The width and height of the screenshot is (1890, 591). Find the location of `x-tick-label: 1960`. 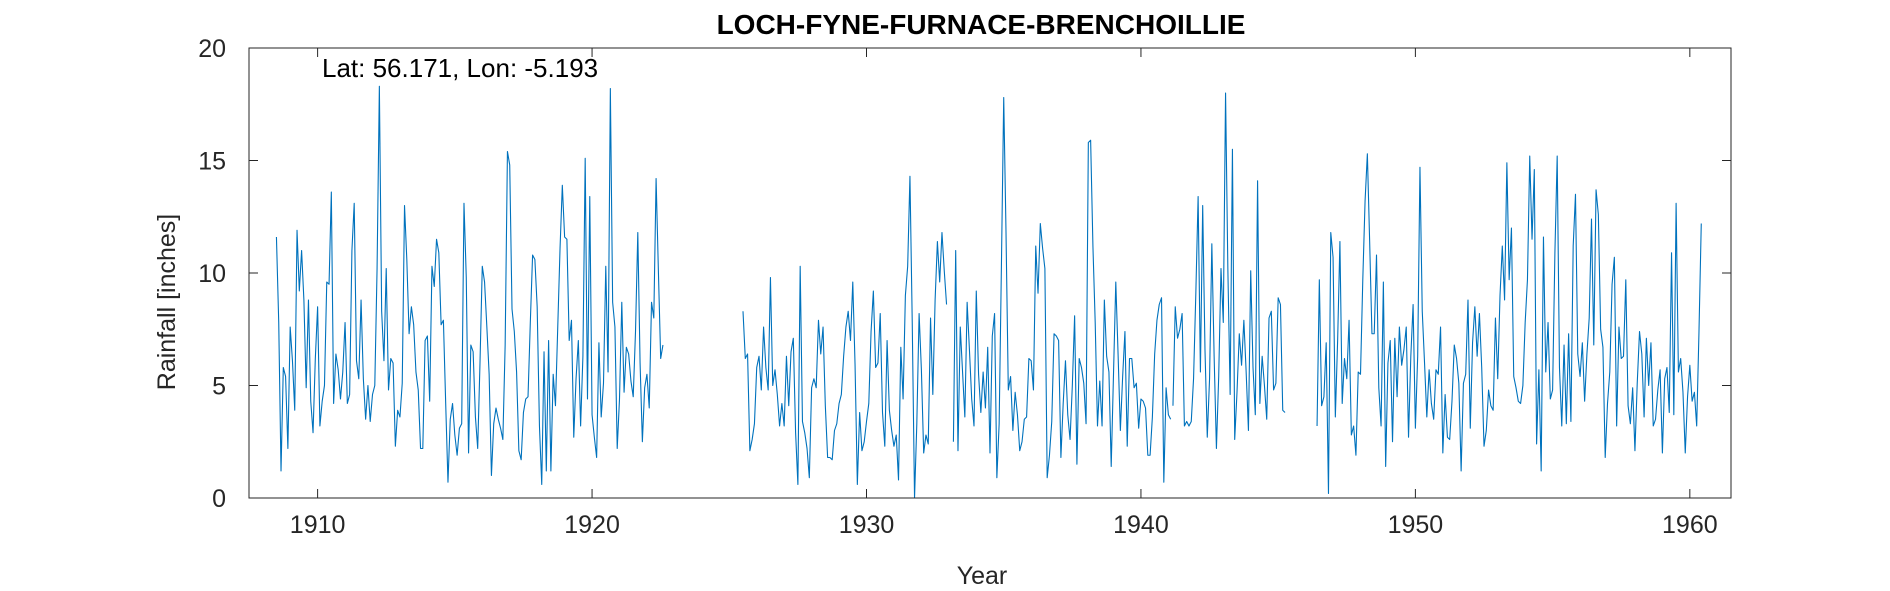

x-tick-label: 1960 is located at coordinates (1690, 525).